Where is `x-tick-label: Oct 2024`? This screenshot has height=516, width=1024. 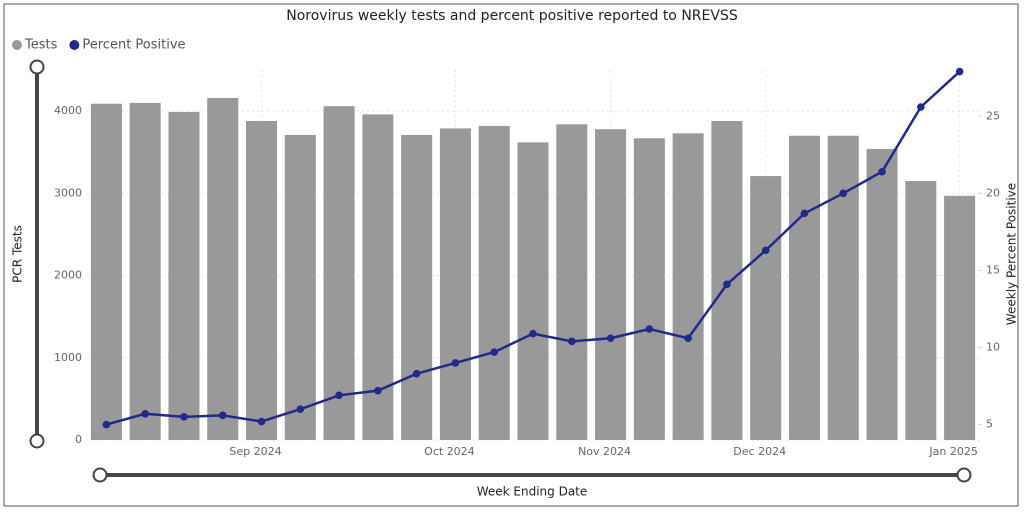 x-tick-label: Oct 2024 is located at coordinates (449, 451).